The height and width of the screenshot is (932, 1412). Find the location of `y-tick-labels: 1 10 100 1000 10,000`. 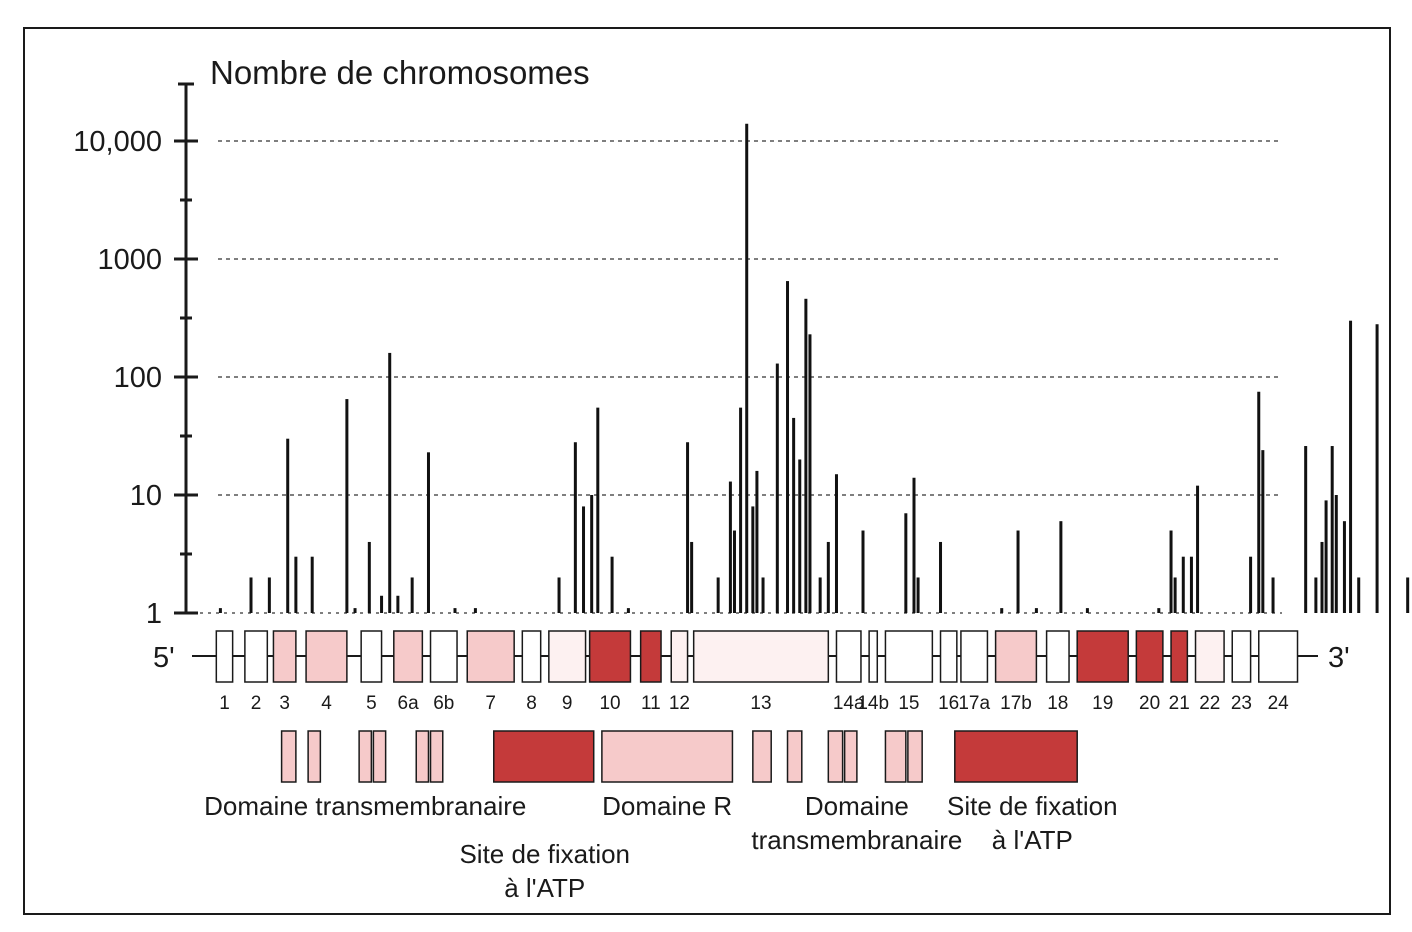

y-tick-labels: 1 10 100 1000 10,000 is located at coordinates (117, 378).